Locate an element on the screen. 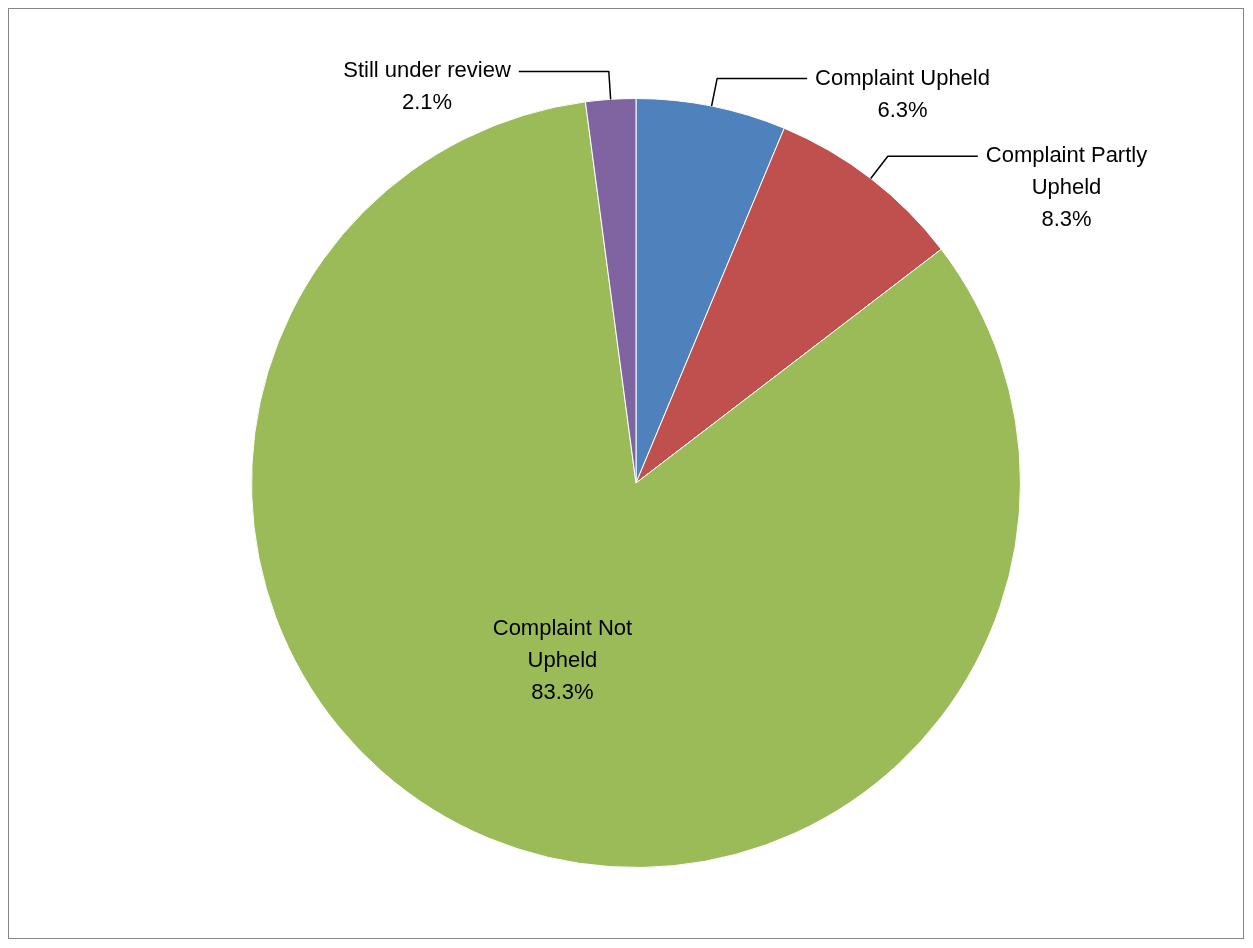 This screenshot has height=948, width=1253. slice-label: Complaint Not Upheld is located at coordinates (562, 643).